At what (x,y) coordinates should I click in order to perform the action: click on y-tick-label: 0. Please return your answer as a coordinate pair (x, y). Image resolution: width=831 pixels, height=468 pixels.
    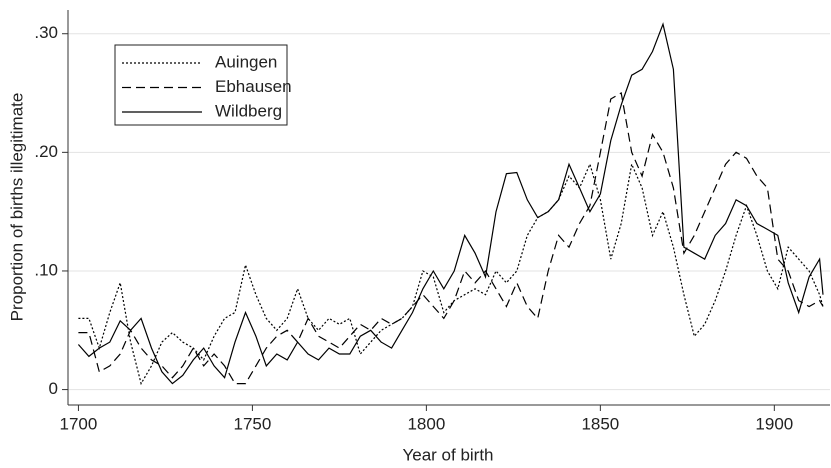
    Looking at the image, I should click on (53, 388).